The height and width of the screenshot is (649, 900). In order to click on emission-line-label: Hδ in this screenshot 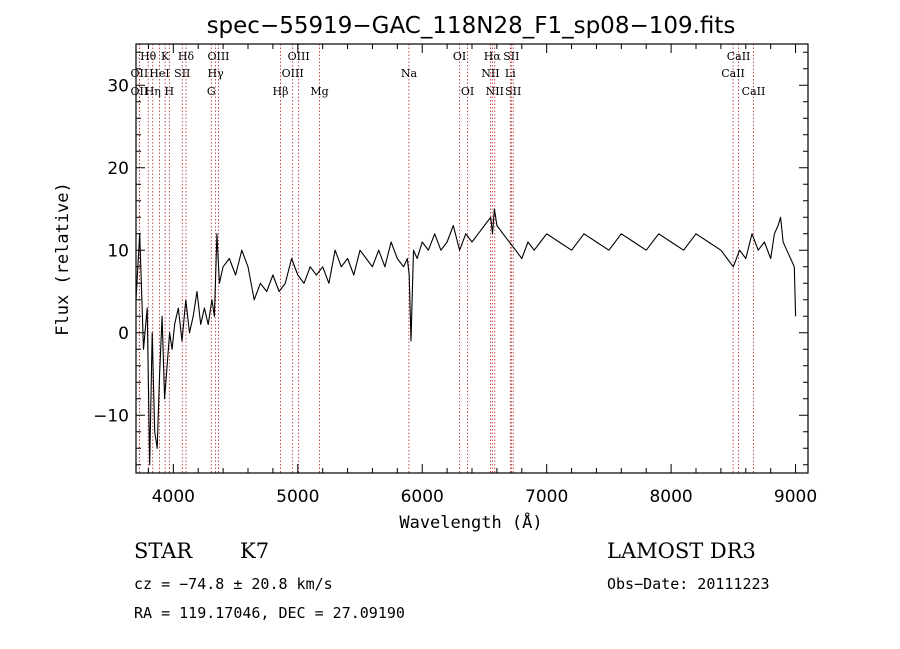, I will do `click(186, 56)`.